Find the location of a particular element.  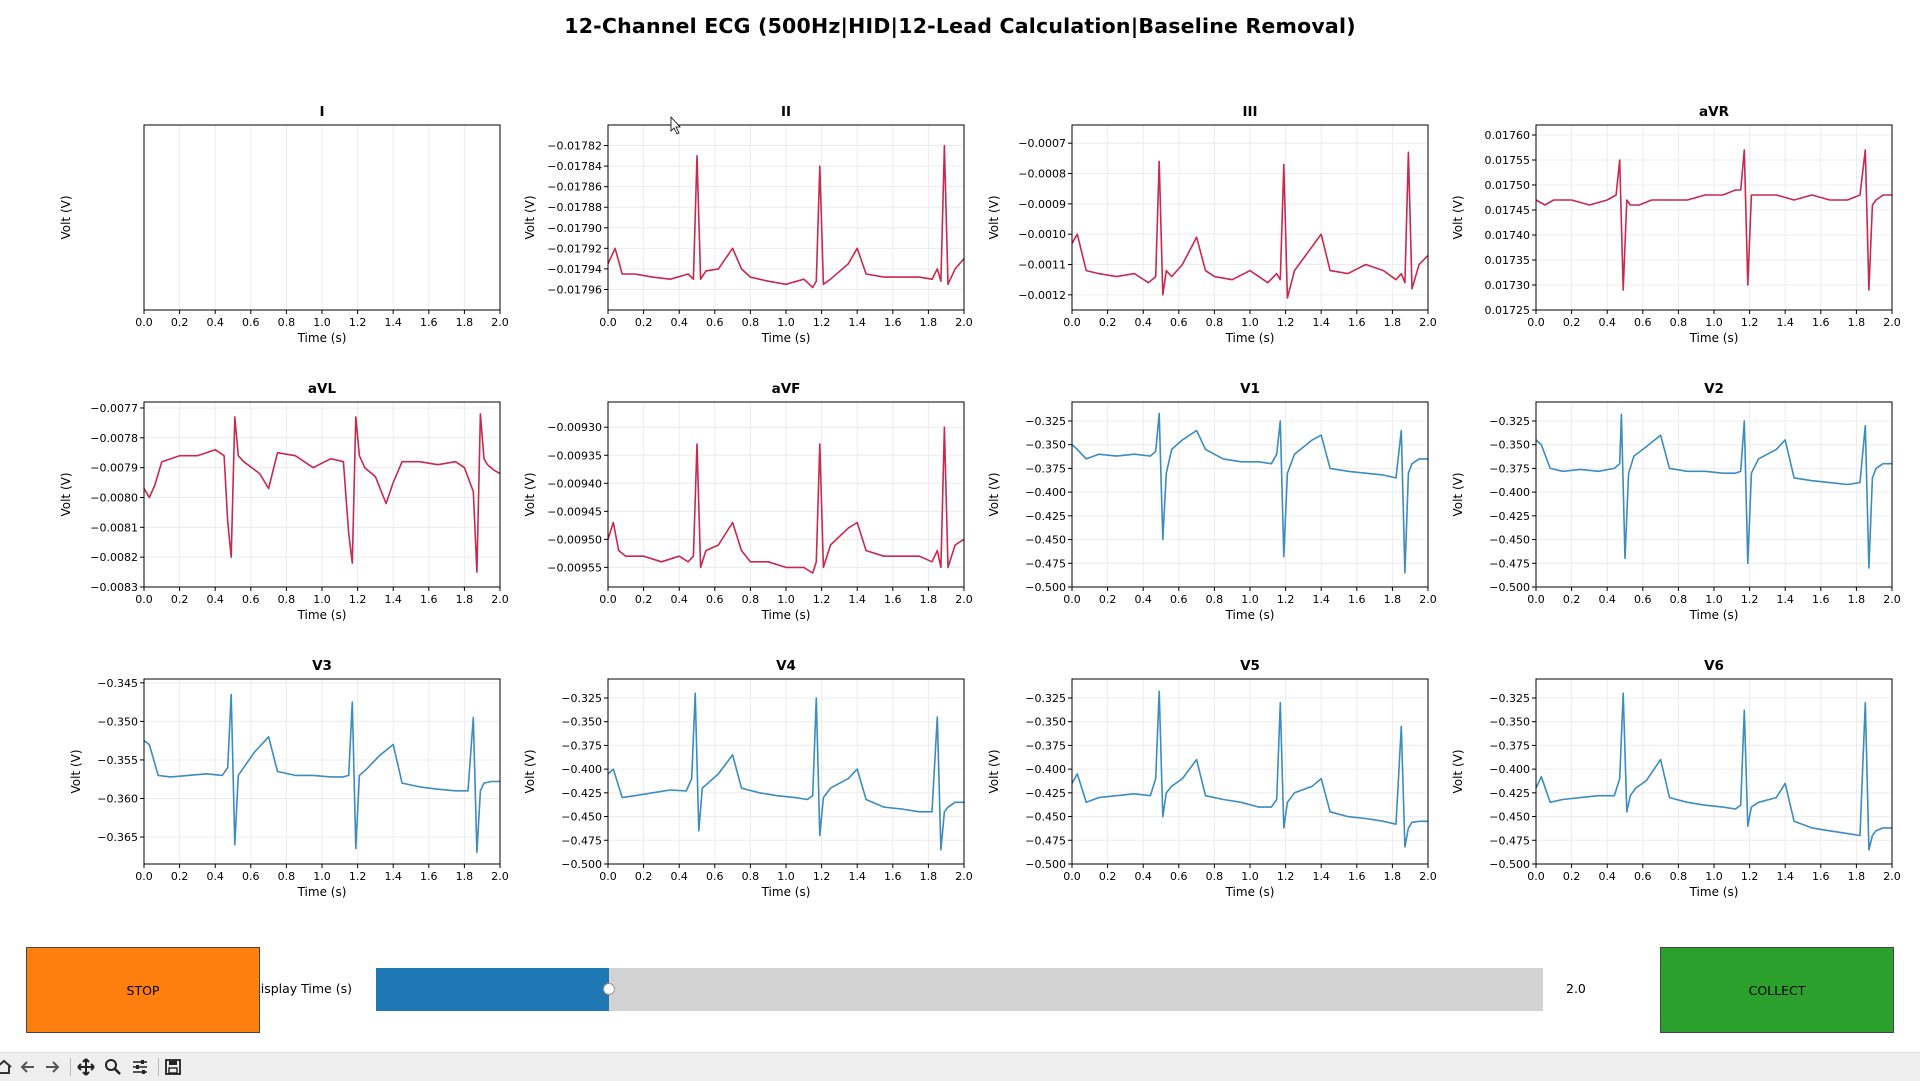

y-tick-label: 0.01760 is located at coordinates (1508, 135).